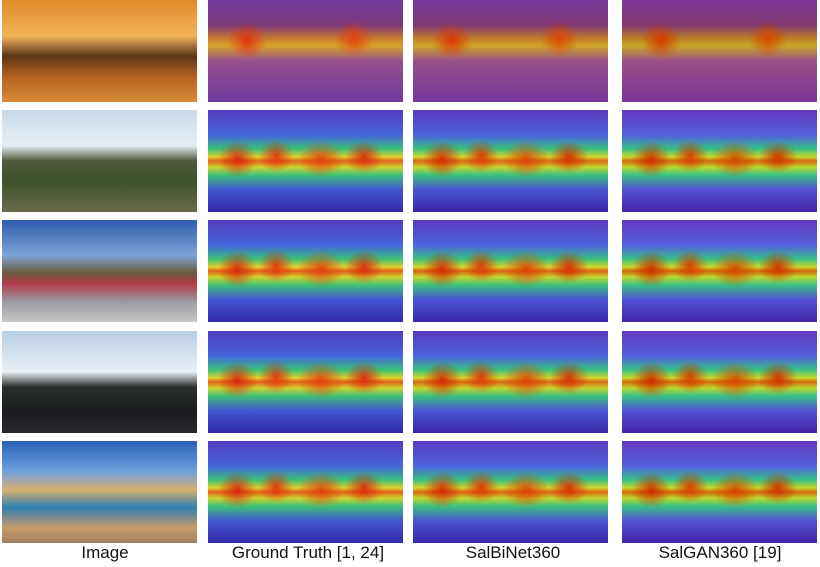 Image resolution: width=820 pixels, height=567 pixels. What do you see at coordinates (720, 552) in the screenshot?
I see `column-label: SalGAN360 [19]` at bounding box center [720, 552].